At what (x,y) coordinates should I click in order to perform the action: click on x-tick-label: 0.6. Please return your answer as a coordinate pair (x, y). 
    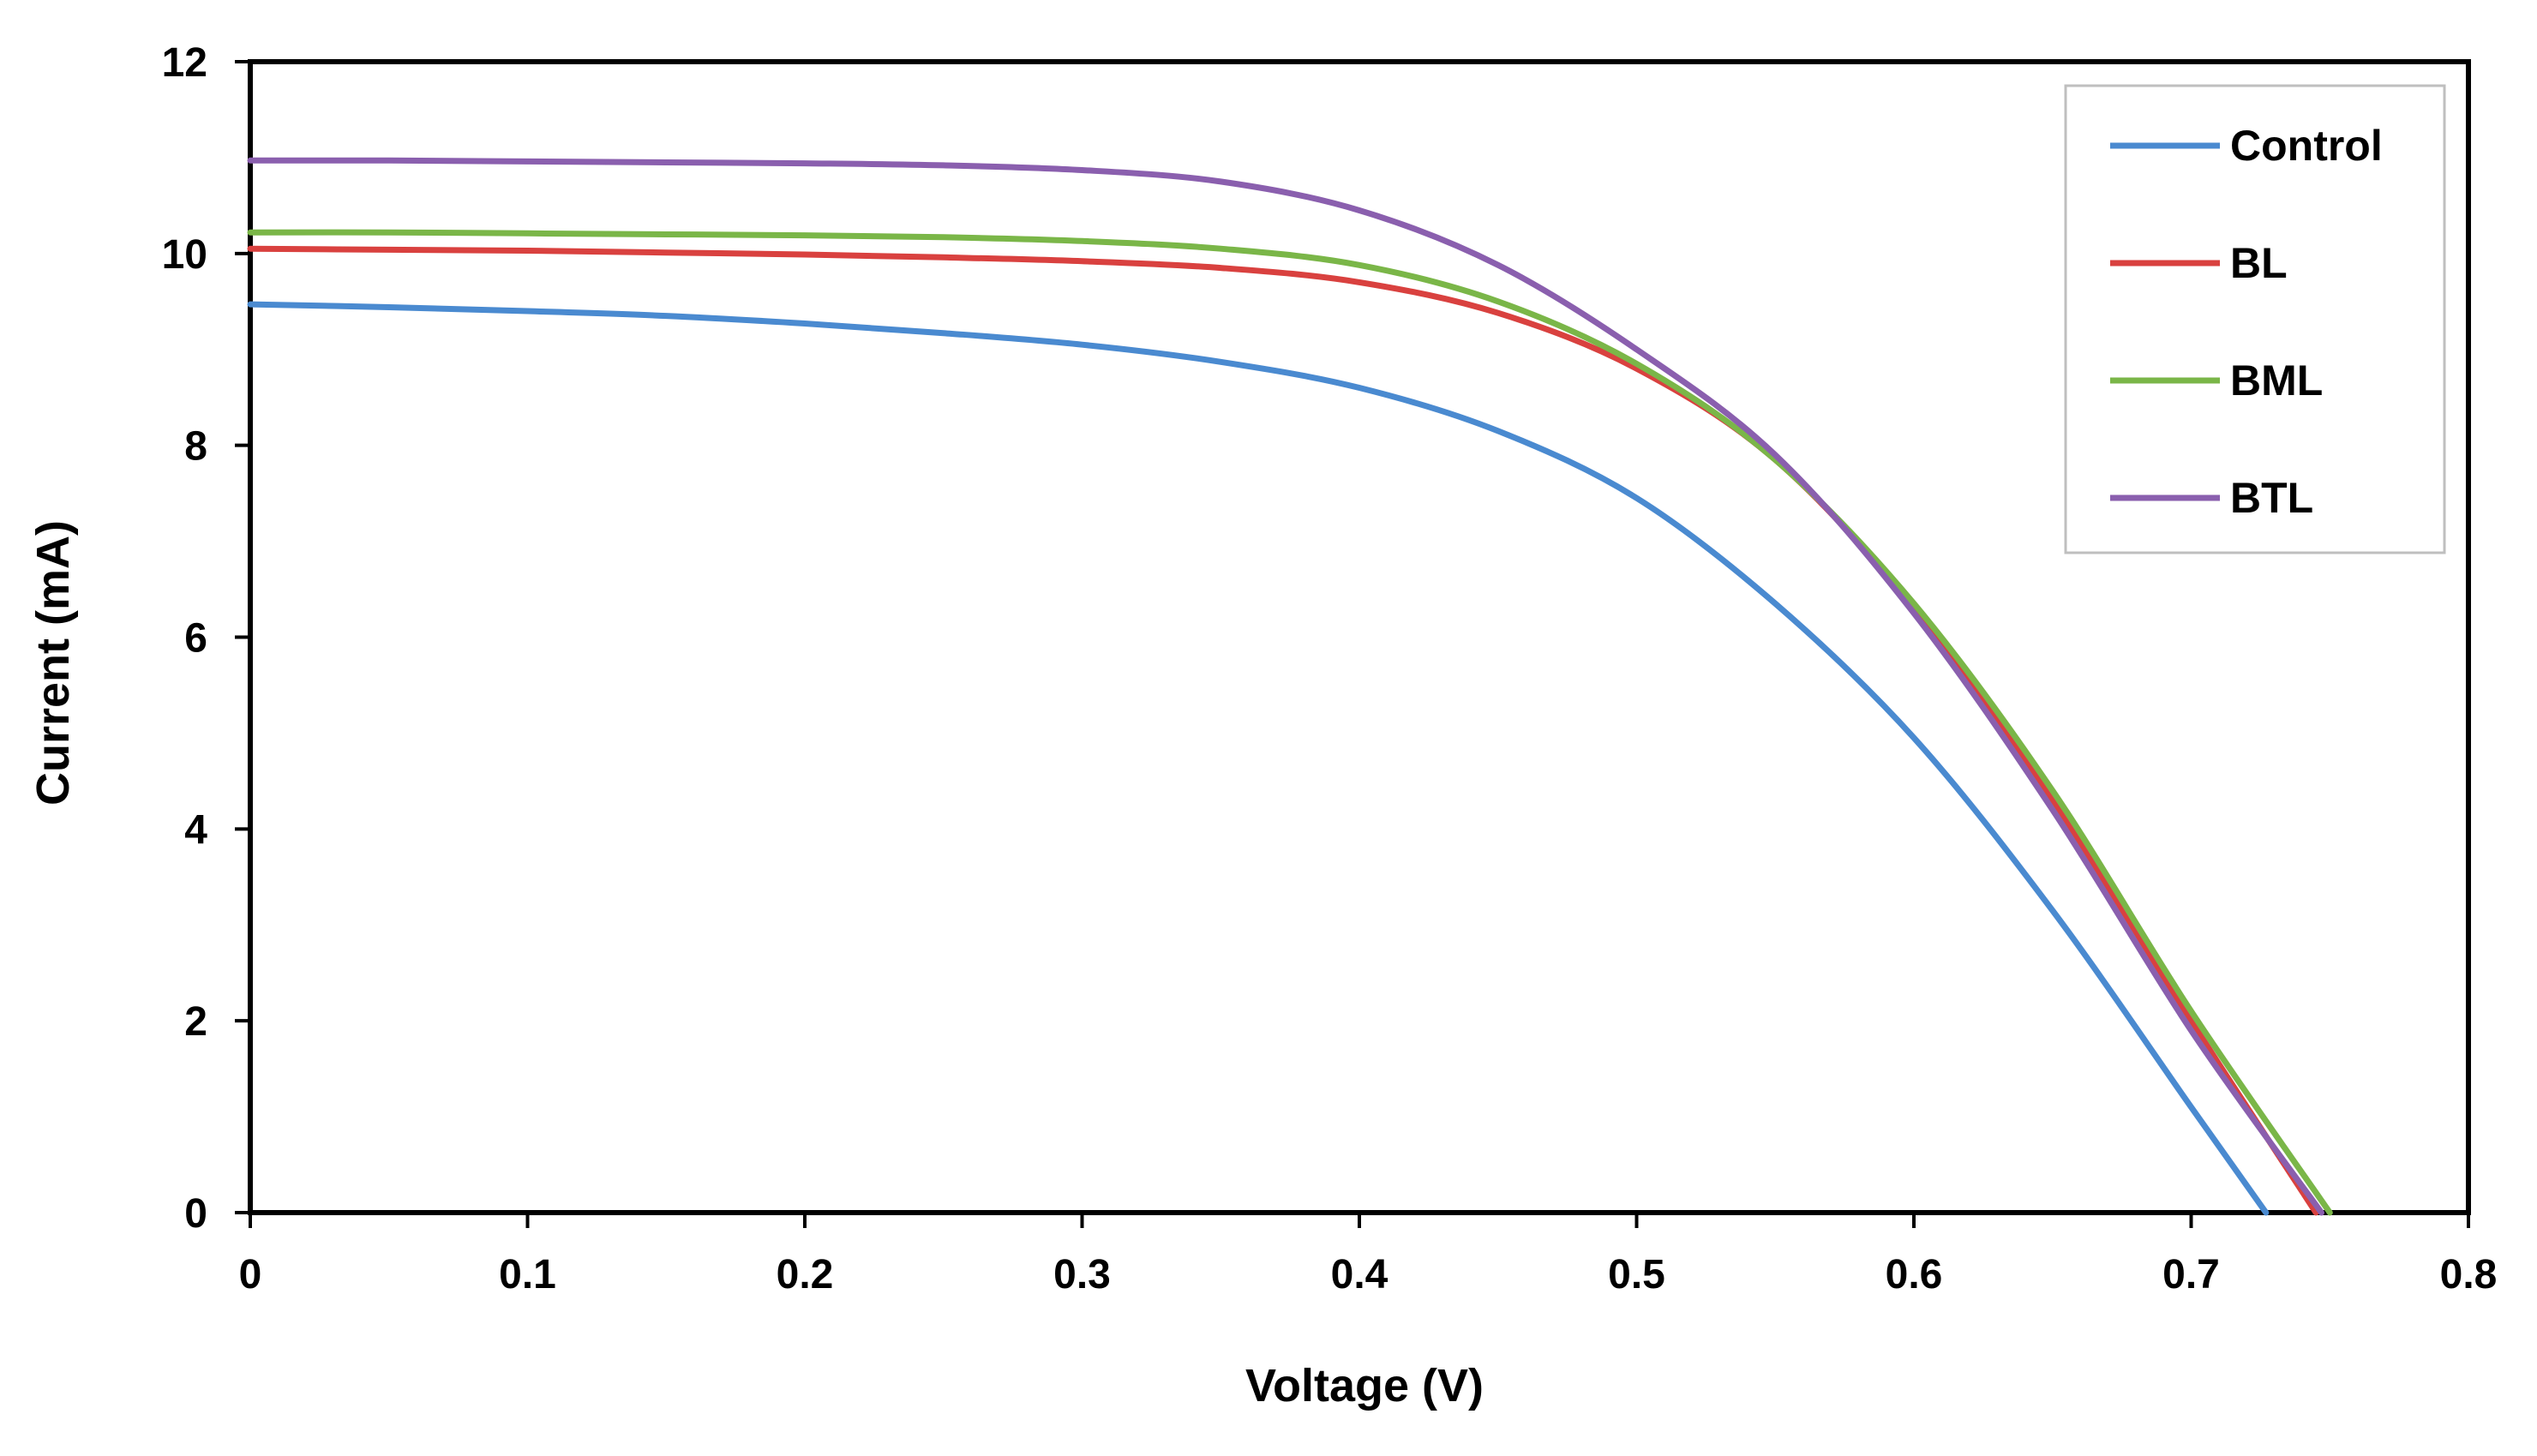
    Looking at the image, I should click on (1915, 1275).